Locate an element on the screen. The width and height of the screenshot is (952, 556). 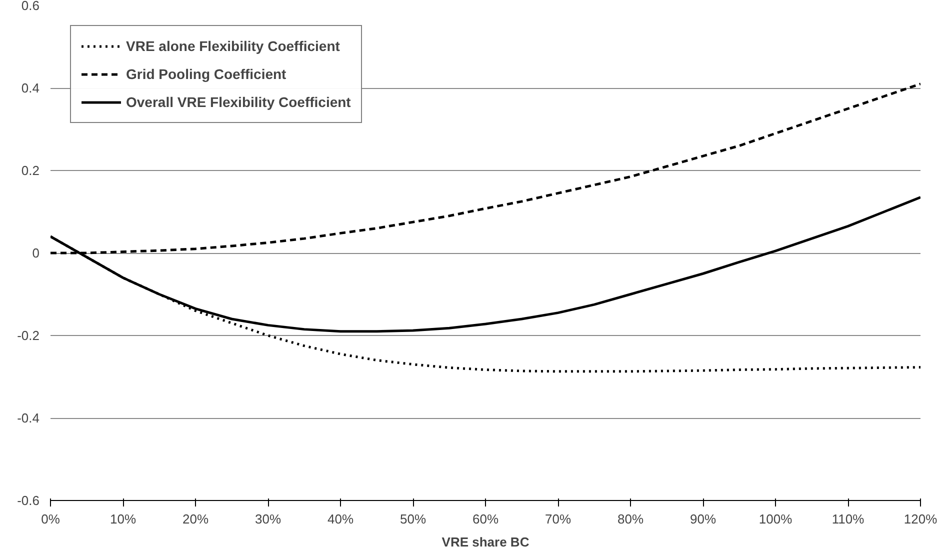
legend-label: VRE alone Flexibility Coefficient is located at coordinates (233, 46).